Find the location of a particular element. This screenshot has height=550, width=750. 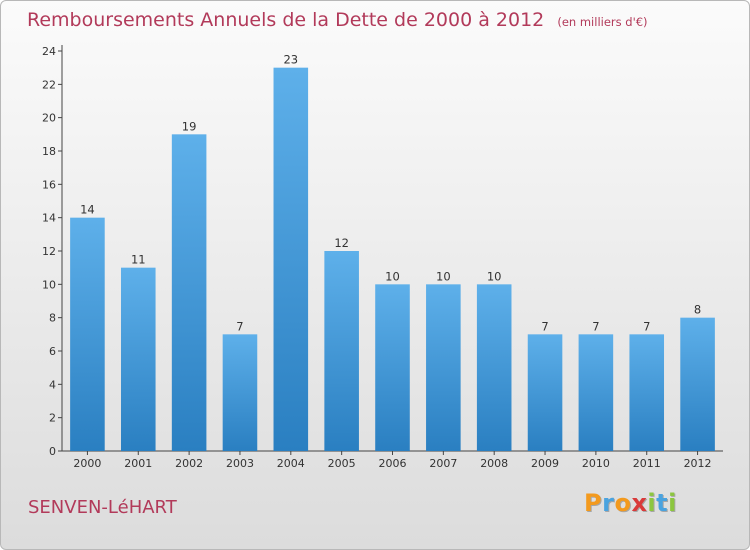

proxiti-logo: Proxiti is located at coordinates (630, 503).